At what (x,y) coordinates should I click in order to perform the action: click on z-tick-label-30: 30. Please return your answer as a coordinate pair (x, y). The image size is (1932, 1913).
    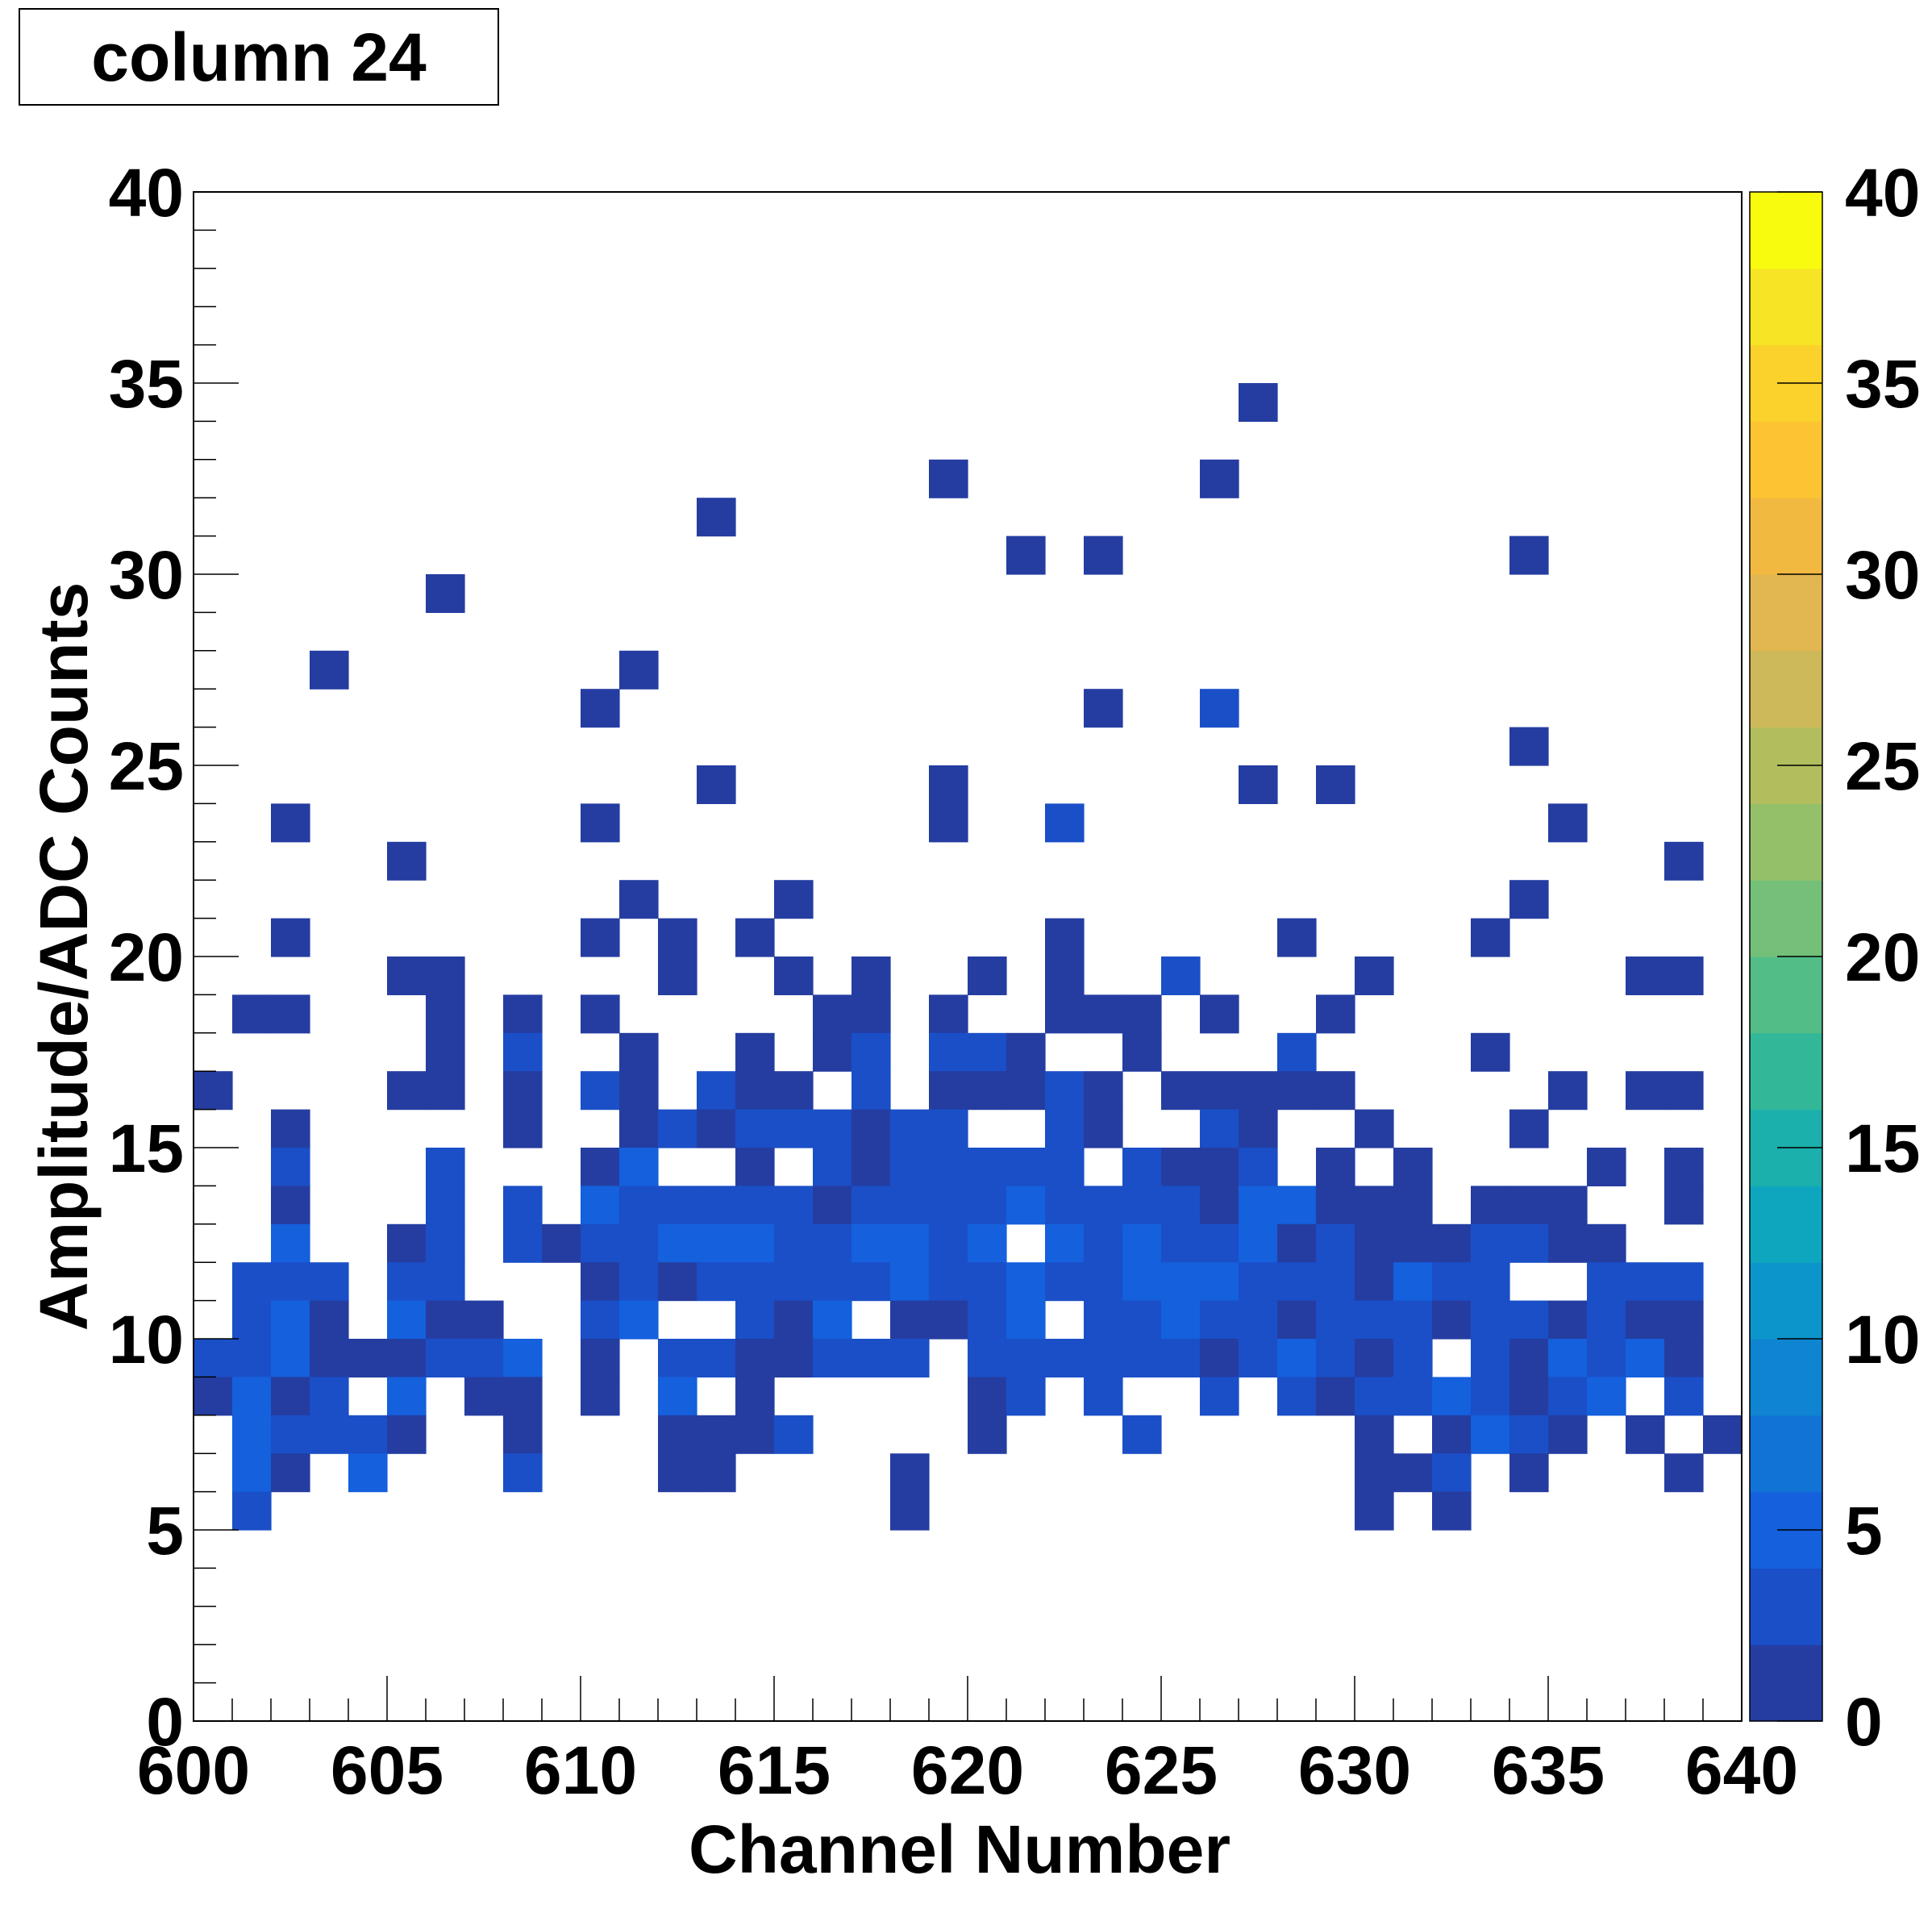
    Looking at the image, I should click on (1883, 575).